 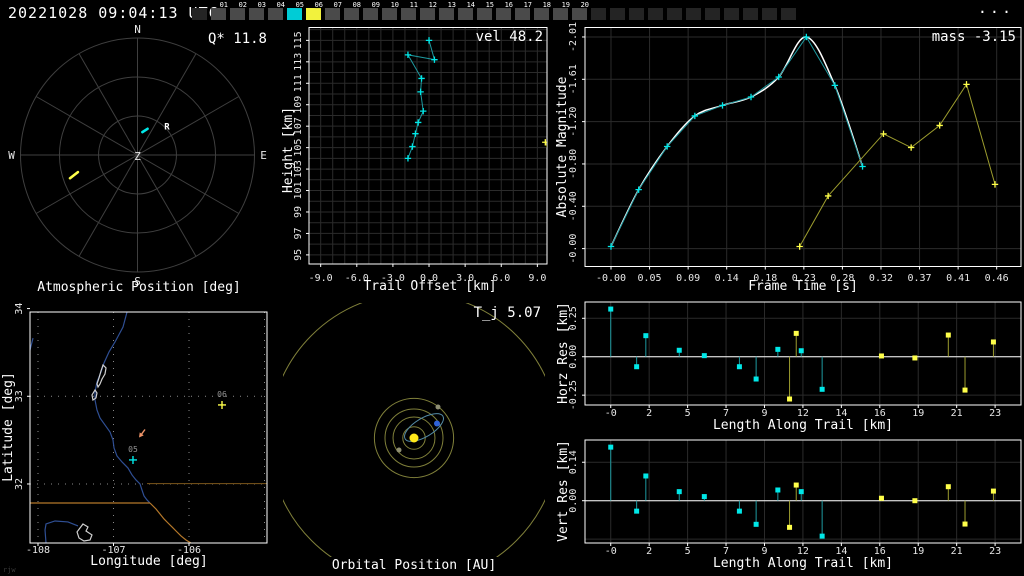 What do you see at coordinates (189, 550) in the screenshot?
I see `x-tick-label: -106` at bounding box center [189, 550].